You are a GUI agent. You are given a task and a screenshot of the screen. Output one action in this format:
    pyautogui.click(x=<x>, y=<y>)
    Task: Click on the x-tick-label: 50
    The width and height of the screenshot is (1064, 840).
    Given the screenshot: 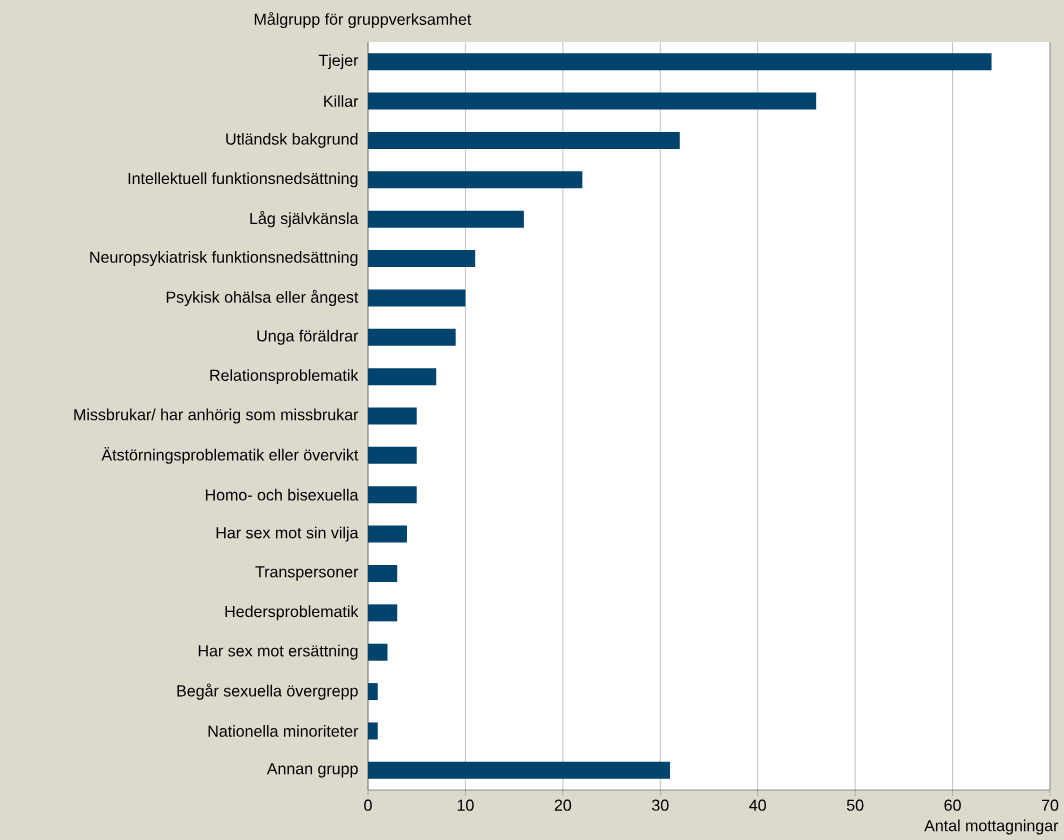 What is the action you would take?
    pyautogui.click(x=855, y=805)
    